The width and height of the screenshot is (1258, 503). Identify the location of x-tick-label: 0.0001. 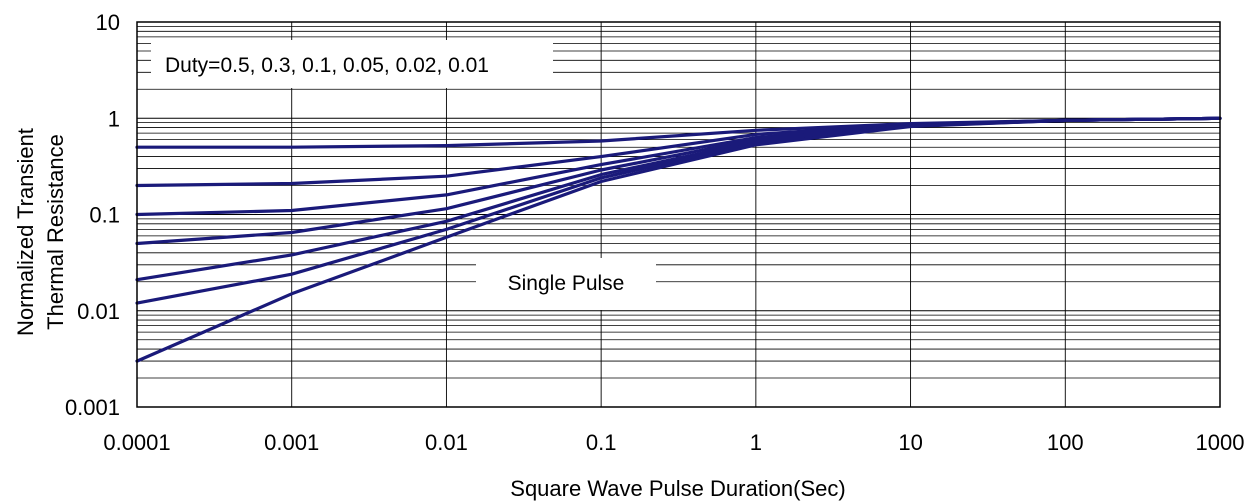
(136, 442).